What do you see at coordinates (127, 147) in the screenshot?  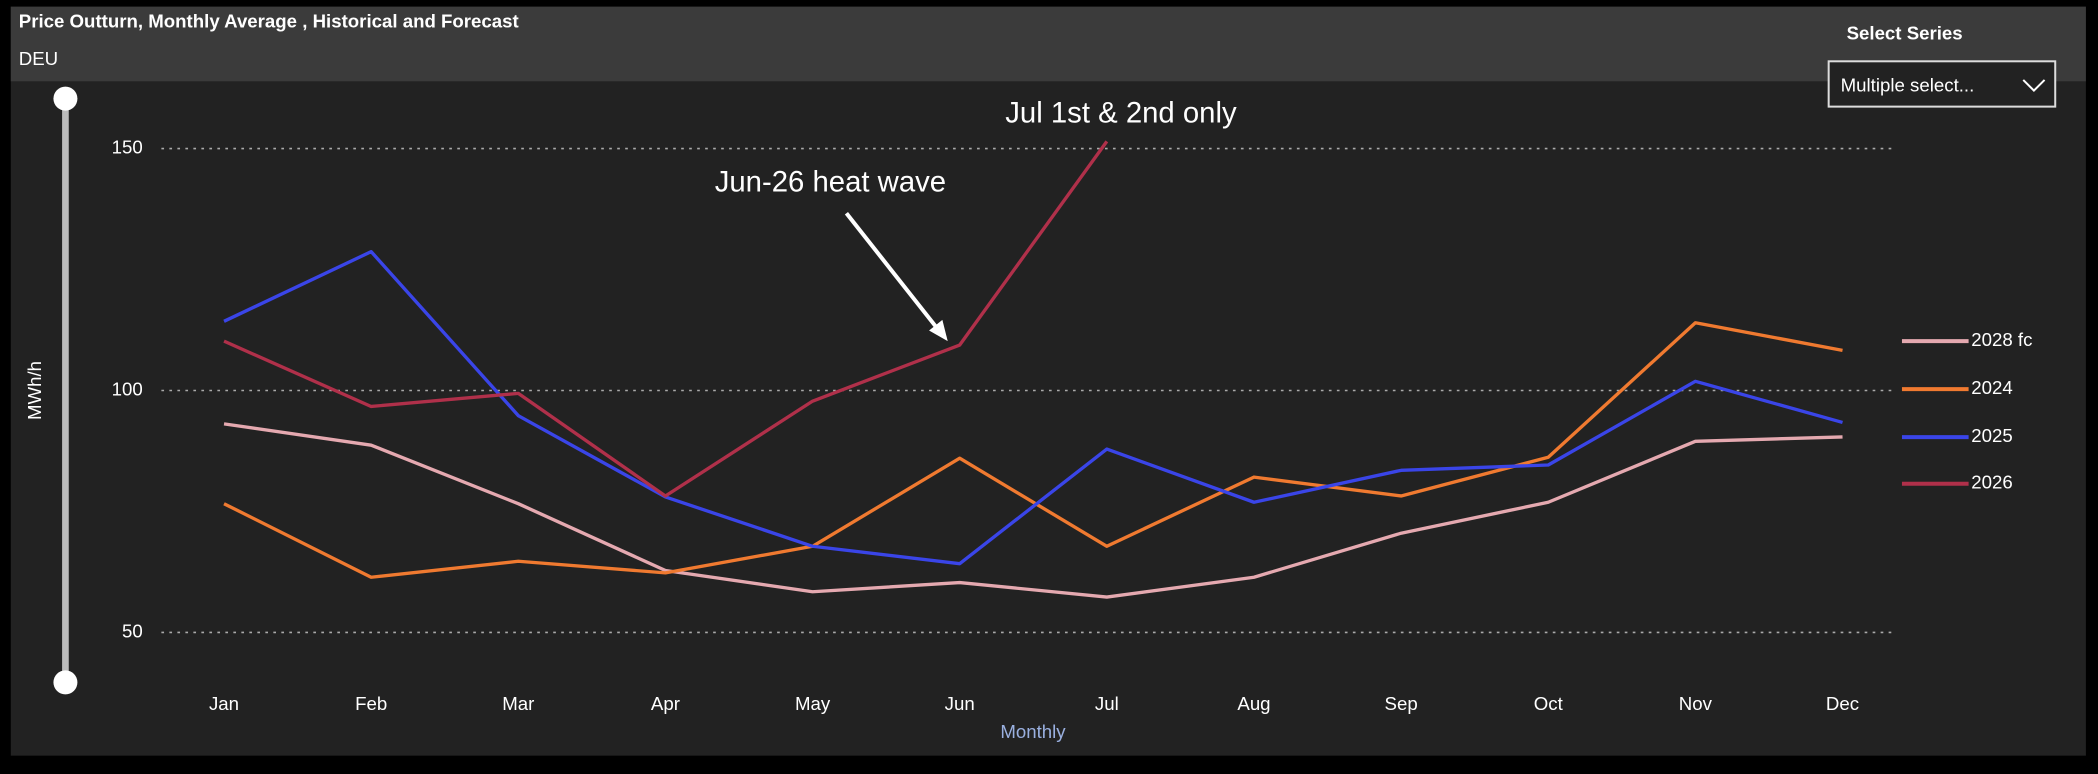 I see `y-tick-label: 150` at bounding box center [127, 147].